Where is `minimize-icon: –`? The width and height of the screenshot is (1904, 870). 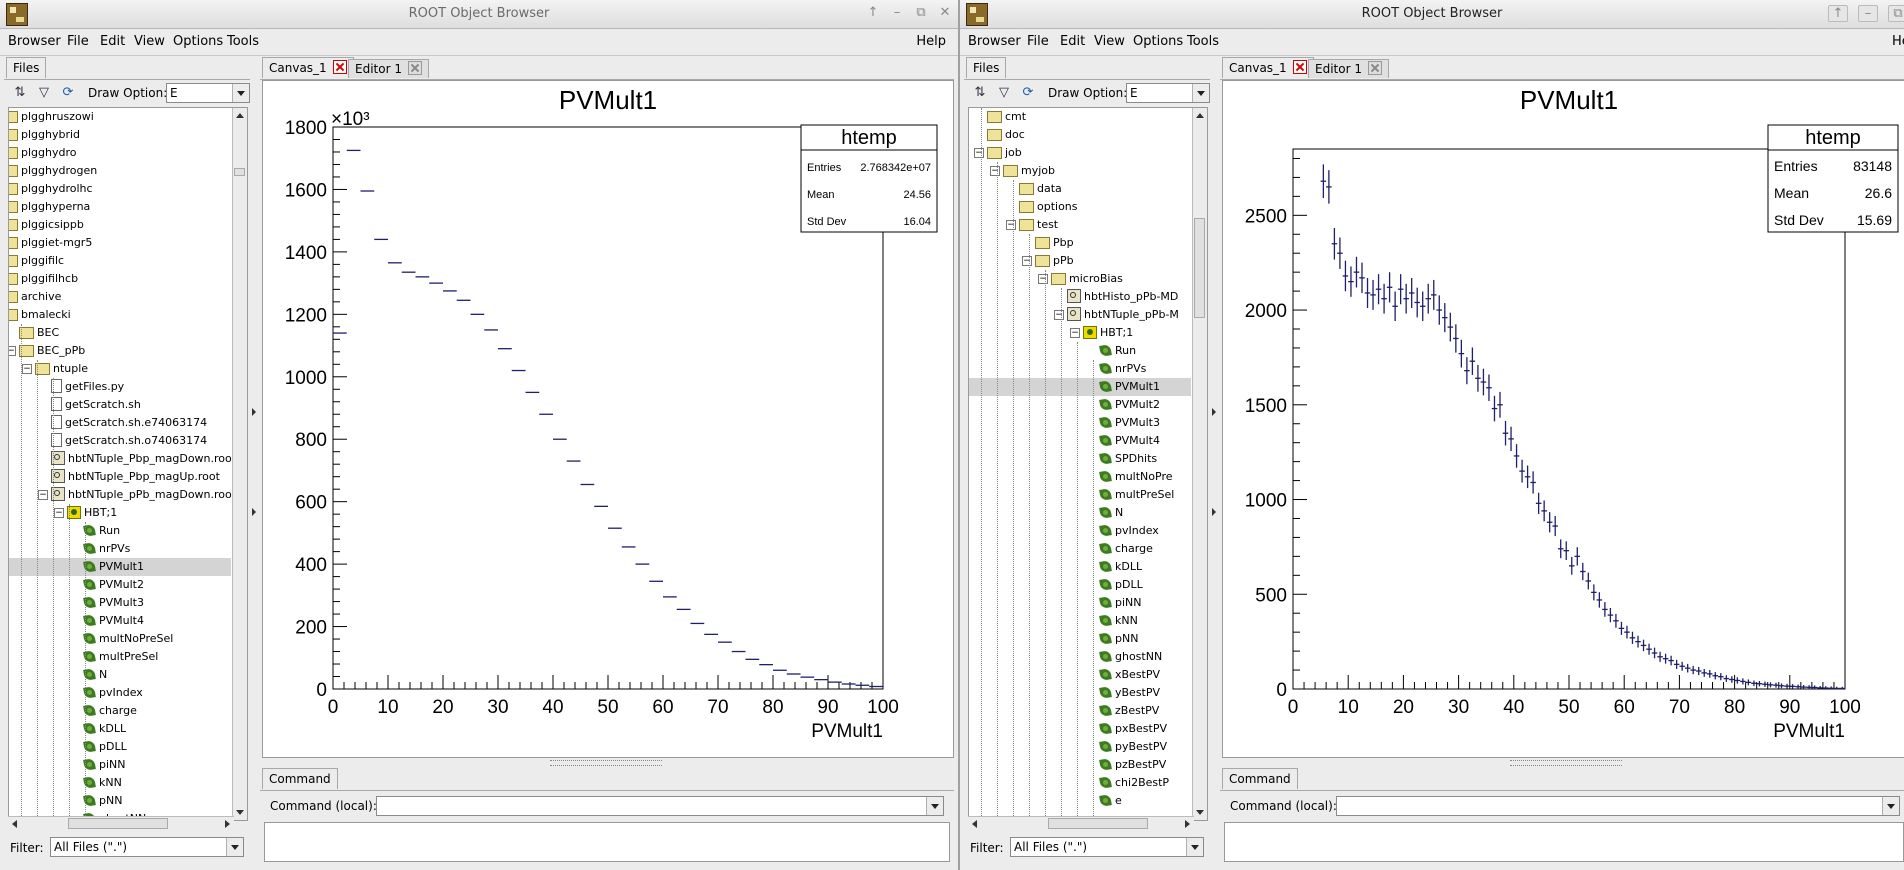 minimize-icon: – is located at coordinates (897, 12).